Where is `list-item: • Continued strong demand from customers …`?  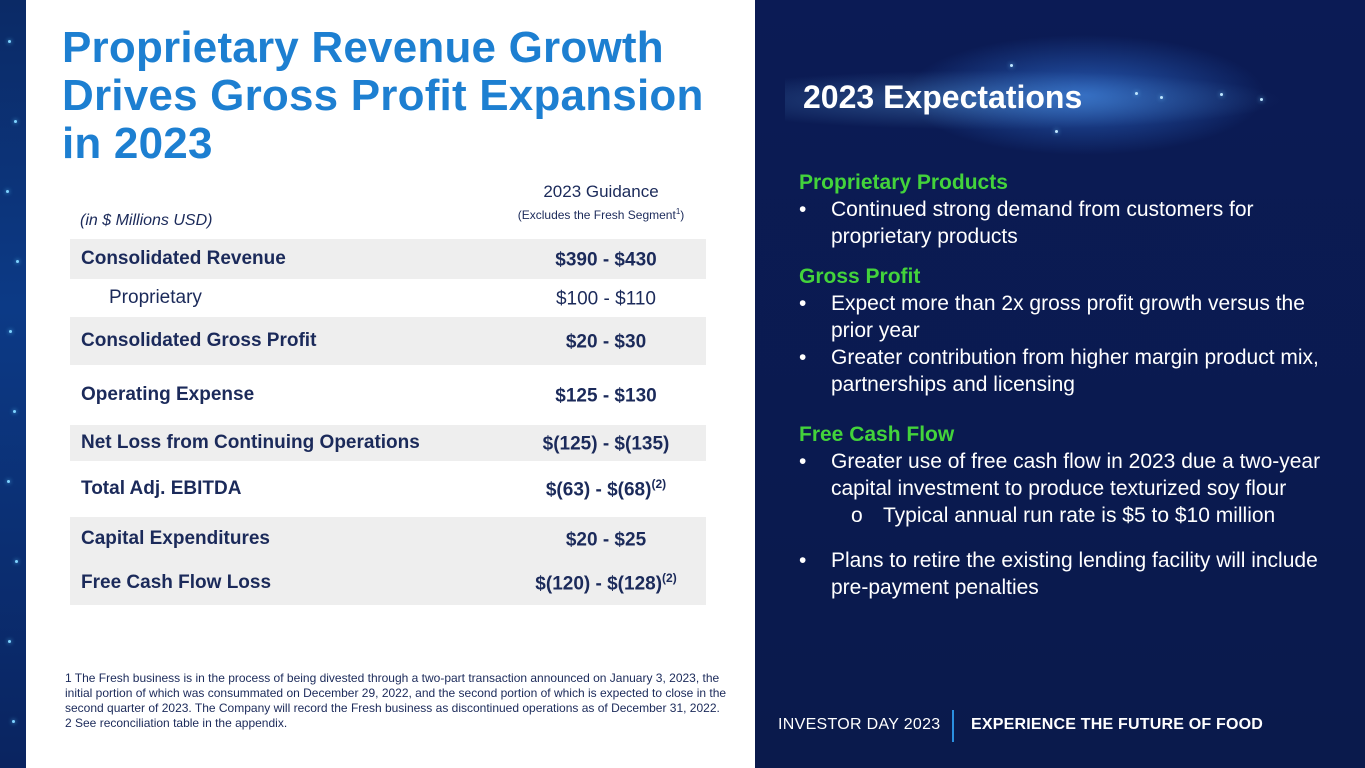 list-item: • Continued strong demand from customers … is located at coordinates (1026, 223).